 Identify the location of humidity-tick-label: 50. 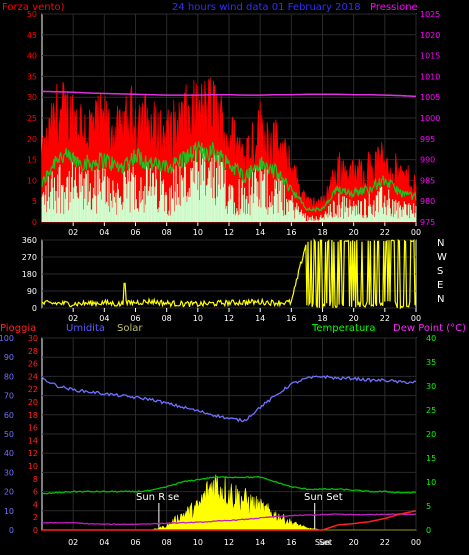
(9, 434).